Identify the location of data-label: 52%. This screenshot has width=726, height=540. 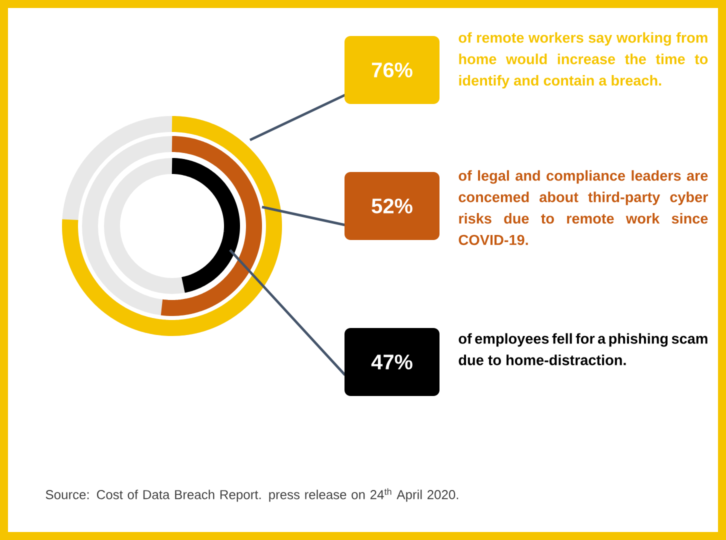
(392, 206).